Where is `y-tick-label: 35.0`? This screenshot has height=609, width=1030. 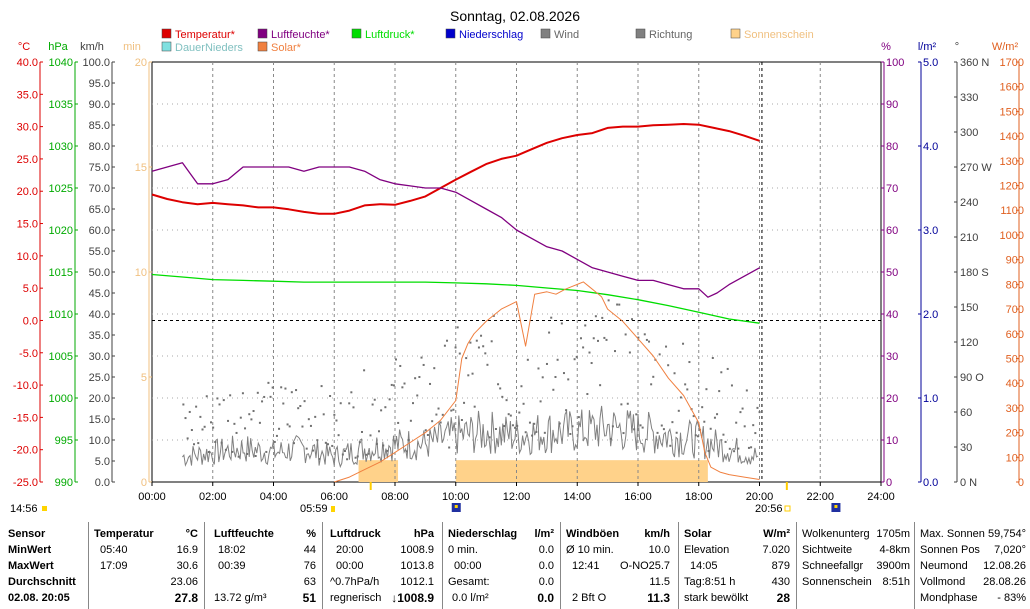
y-tick-label: 35.0 is located at coordinates (27, 95).